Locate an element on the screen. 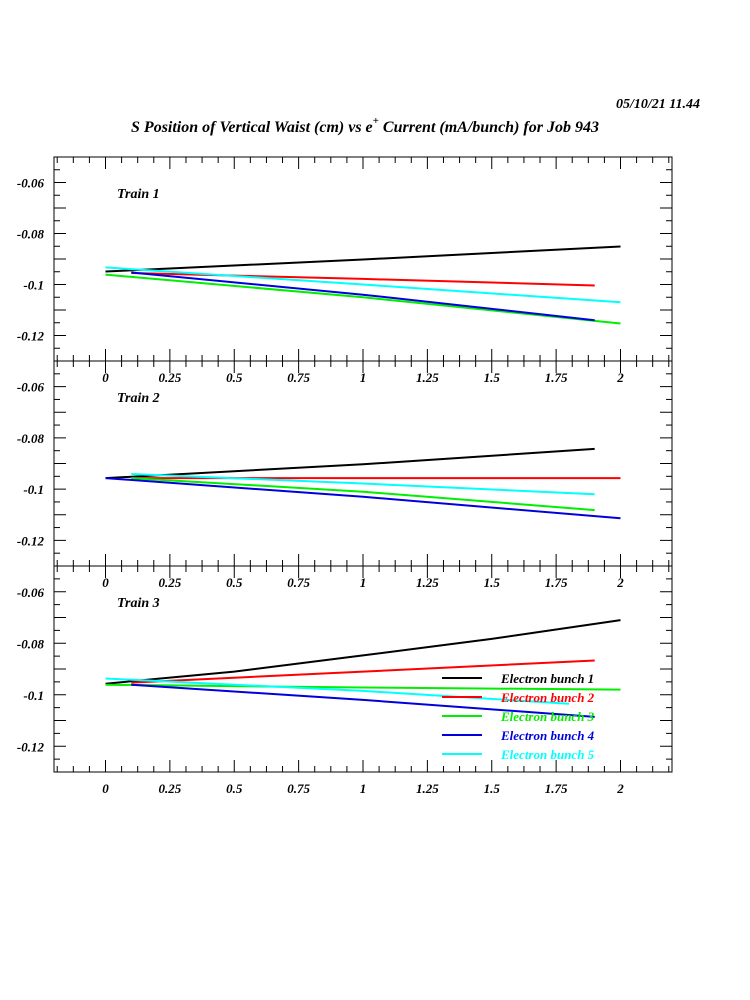 Image resolution: width=750 pixels, height=1000 pixels. title-superscript: + is located at coordinates (376, 121).